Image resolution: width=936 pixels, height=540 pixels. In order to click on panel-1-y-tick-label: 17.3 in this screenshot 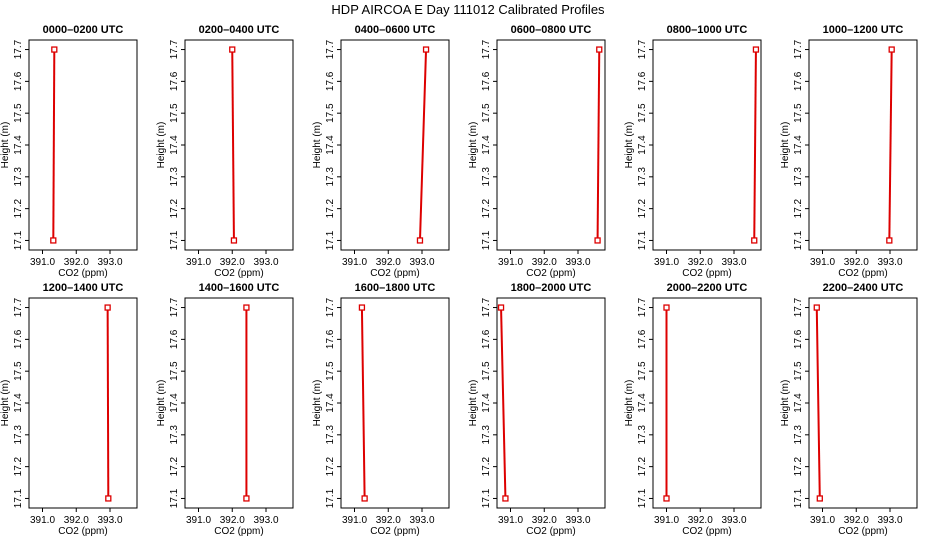, I will do `click(18, 177)`.